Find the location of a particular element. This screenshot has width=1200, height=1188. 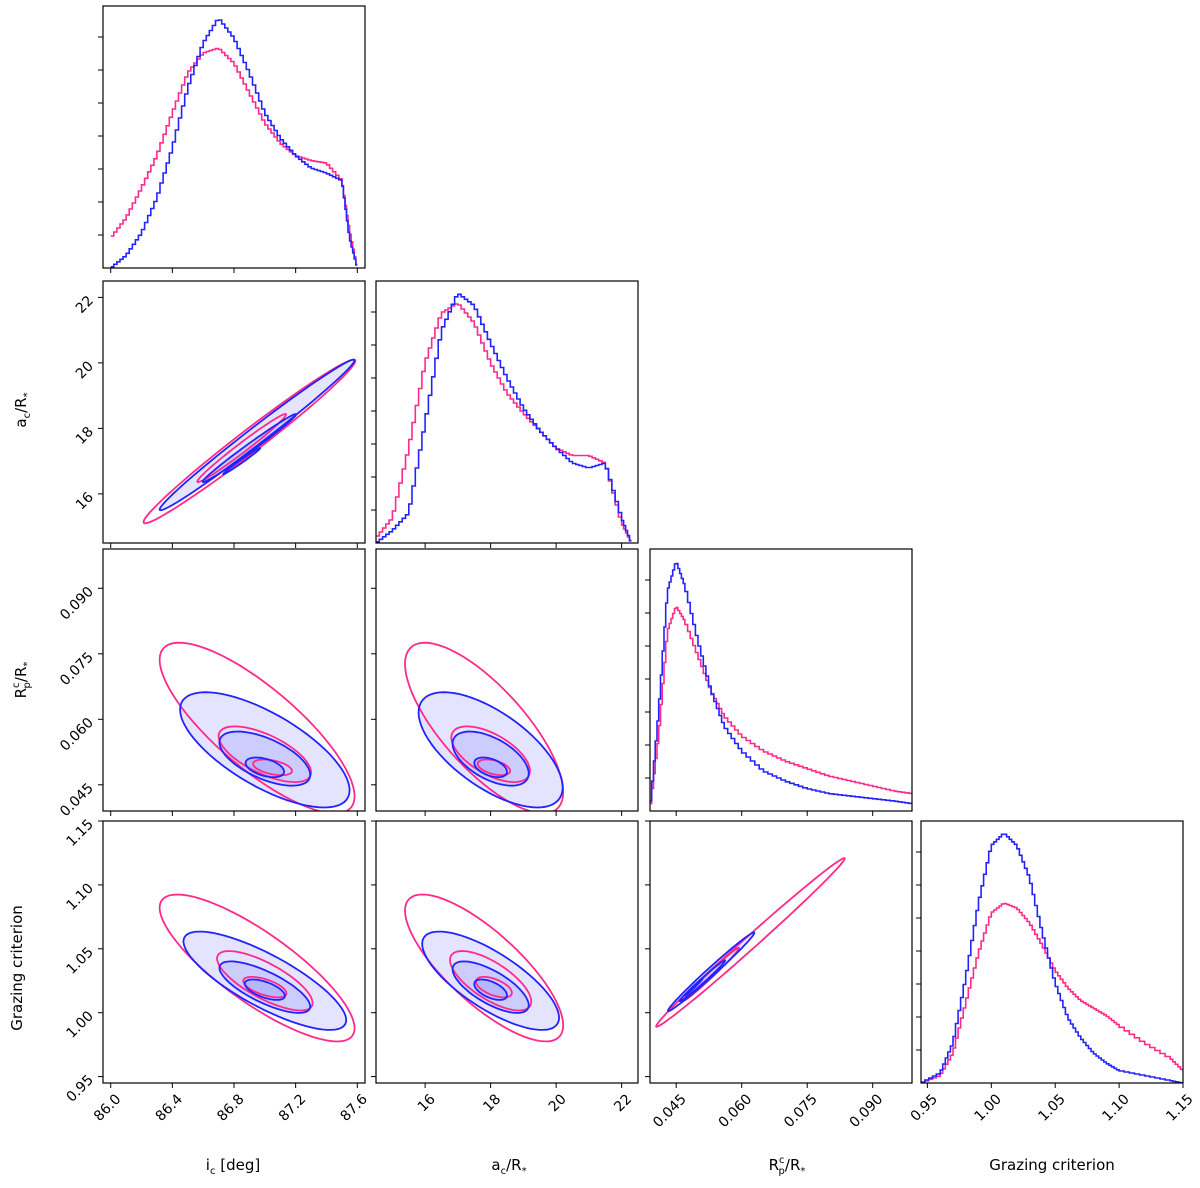

panel-3-2: 0.045 0.060 0.075 0.090 is located at coordinates (779, 975).